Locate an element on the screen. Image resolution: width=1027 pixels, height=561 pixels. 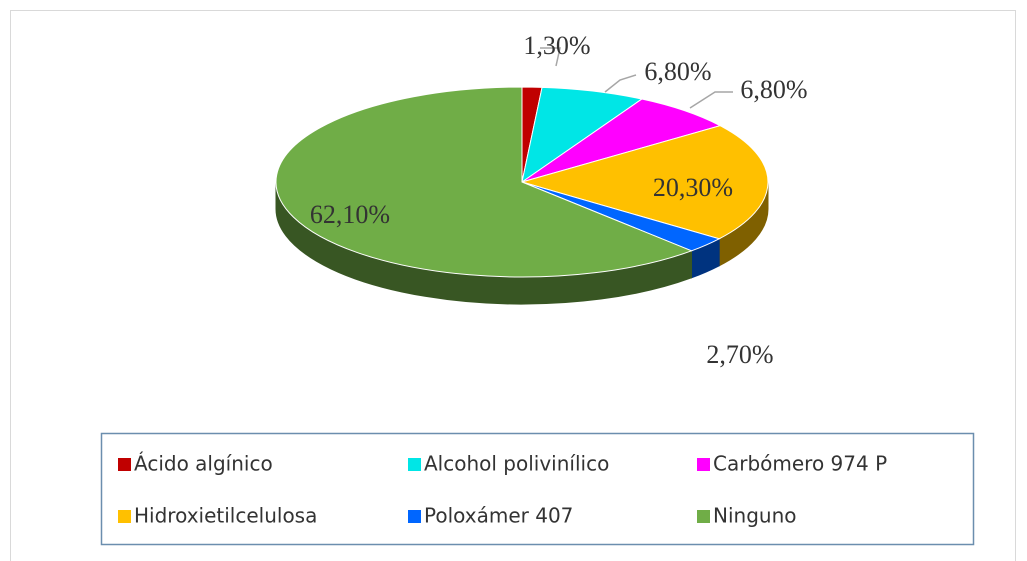
legend-label: Carbómero 974 P is located at coordinates (800, 464).